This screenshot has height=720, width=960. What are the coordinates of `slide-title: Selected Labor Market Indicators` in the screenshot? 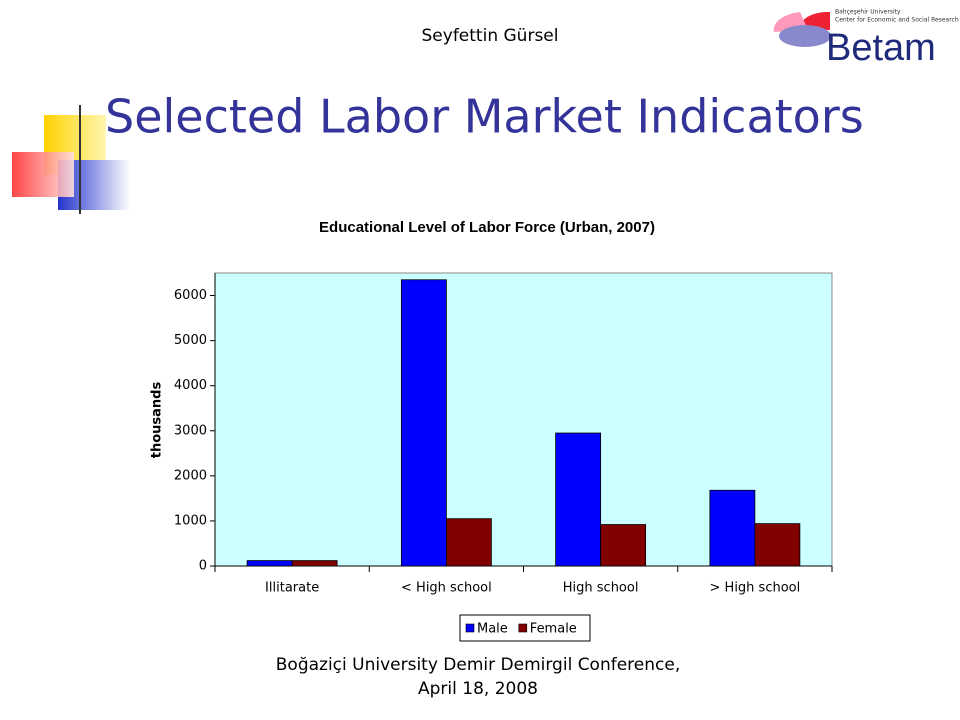 It's located at (484, 117).